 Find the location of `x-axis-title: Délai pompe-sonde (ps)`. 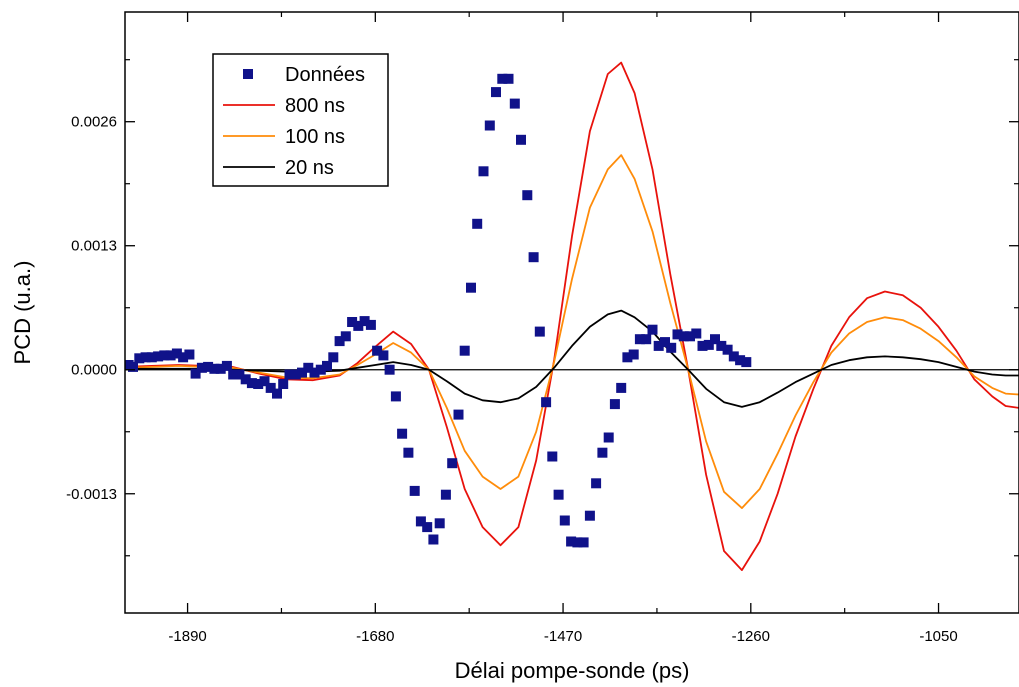

x-axis-title: Délai pompe-sonde (ps) is located at coordinates (572, 670).